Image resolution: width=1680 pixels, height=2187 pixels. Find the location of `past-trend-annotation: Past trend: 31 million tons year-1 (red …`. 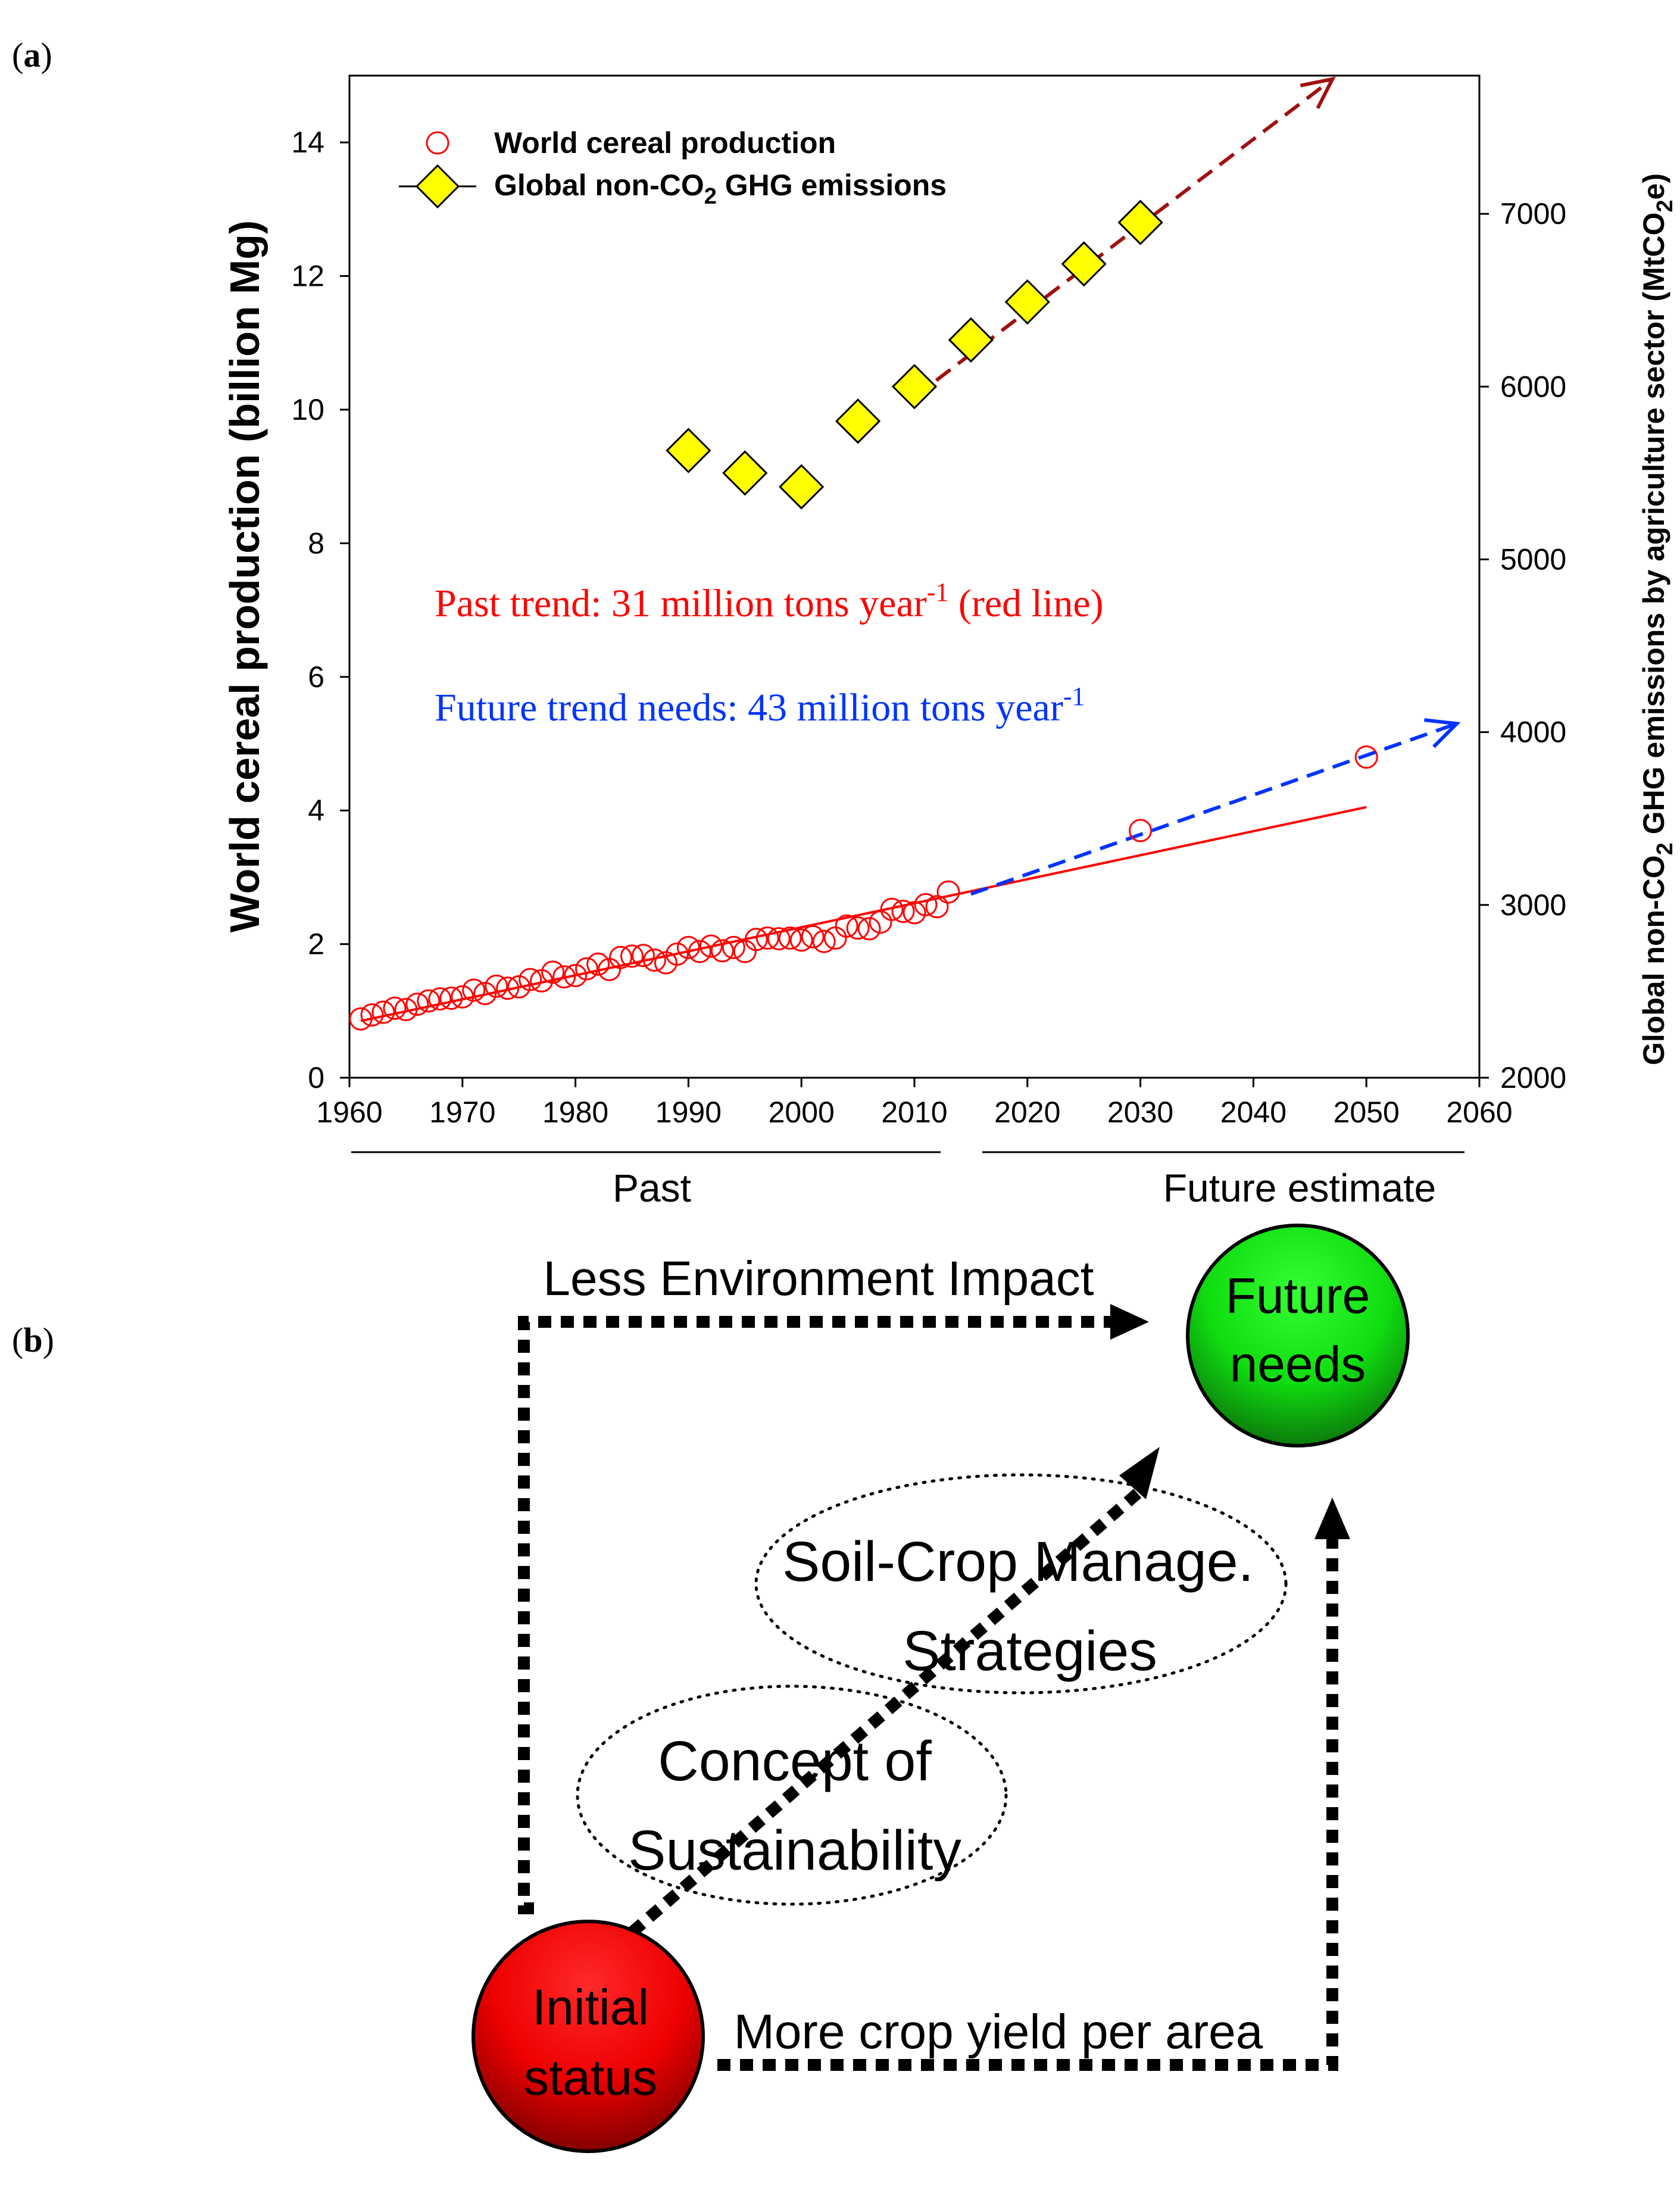

past-trend-annotation: Past trend: 31 million tons year-1 (red … is located at coordinates (770, 601).